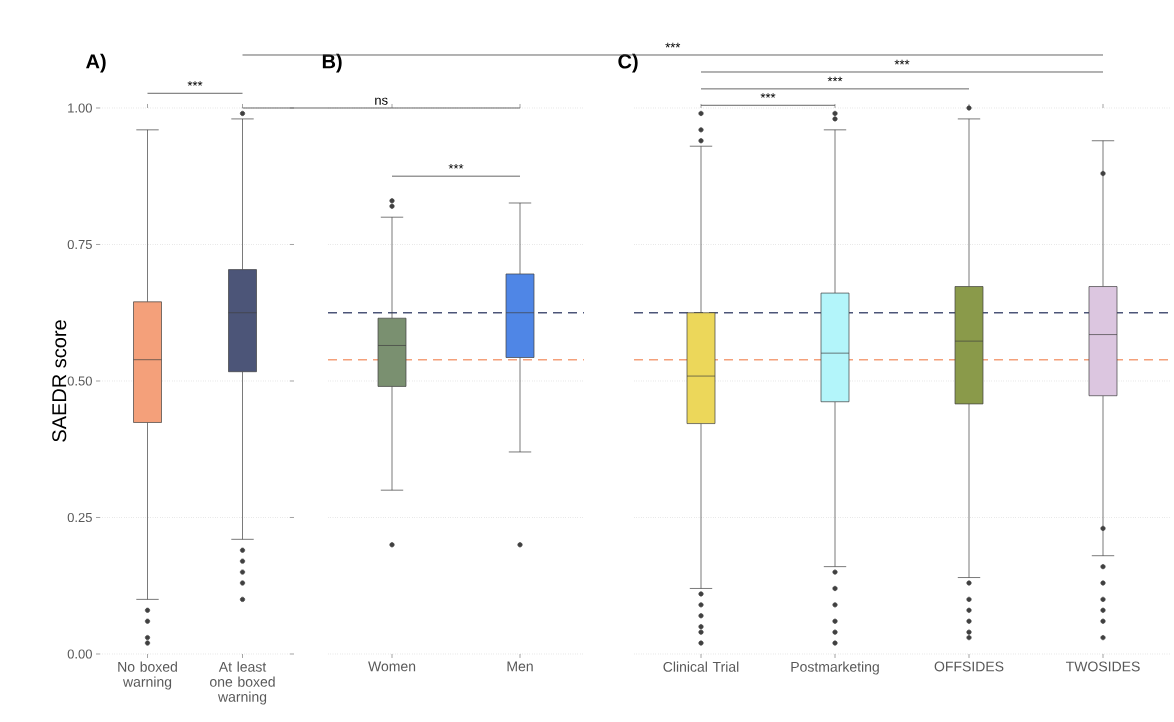  What do you see at coordinates (79, 244) in the screenshot?
I see `y-tick-label: 0.75` at bounding box center [79, 244].